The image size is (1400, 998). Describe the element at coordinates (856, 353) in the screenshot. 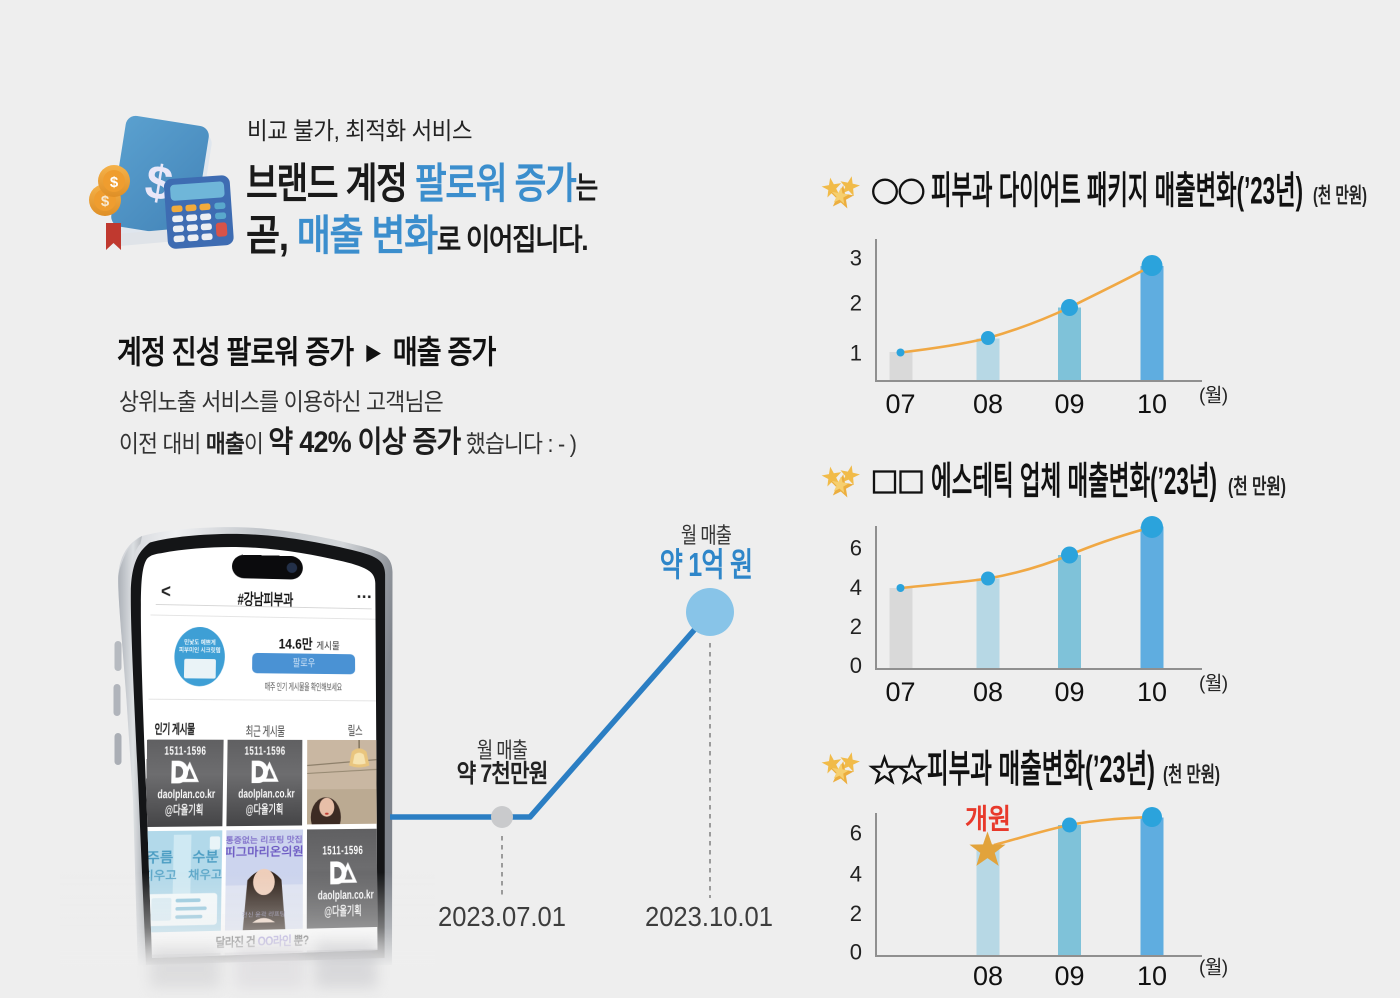

I see `svg-text: 1` at that location.